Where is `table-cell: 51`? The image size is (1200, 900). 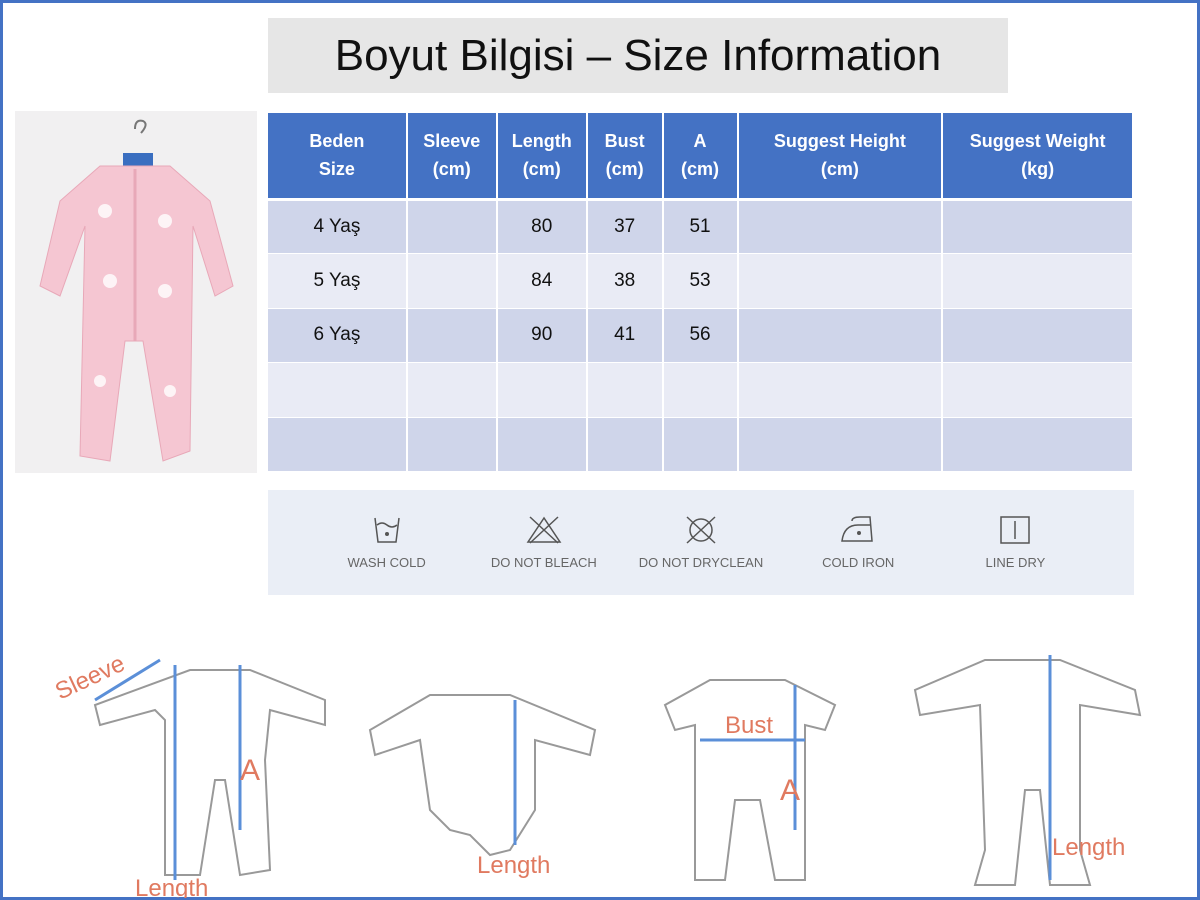
table-cell: 51 is located at coordinates (700, 226).